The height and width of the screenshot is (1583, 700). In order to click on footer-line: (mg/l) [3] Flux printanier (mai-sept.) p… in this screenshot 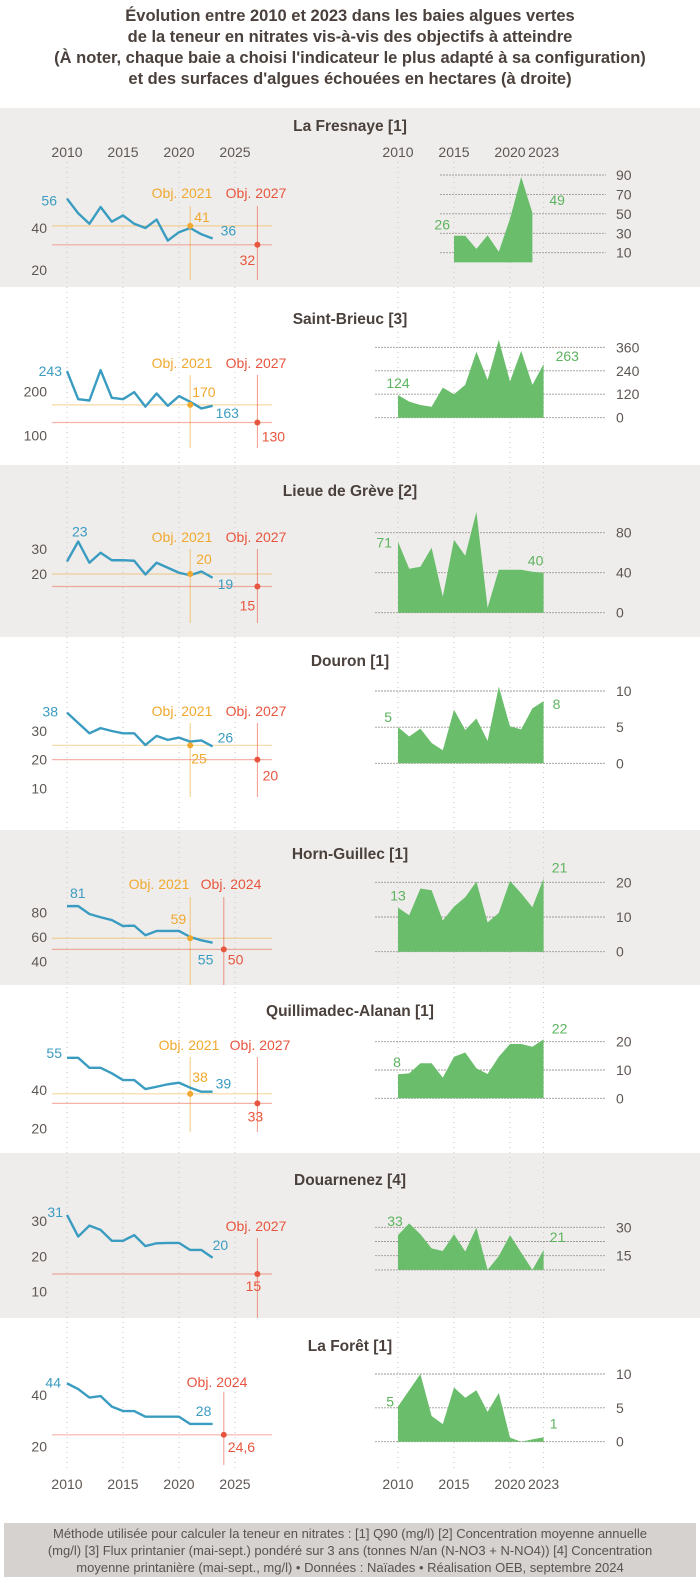, I will do `click(350, 1550)`.